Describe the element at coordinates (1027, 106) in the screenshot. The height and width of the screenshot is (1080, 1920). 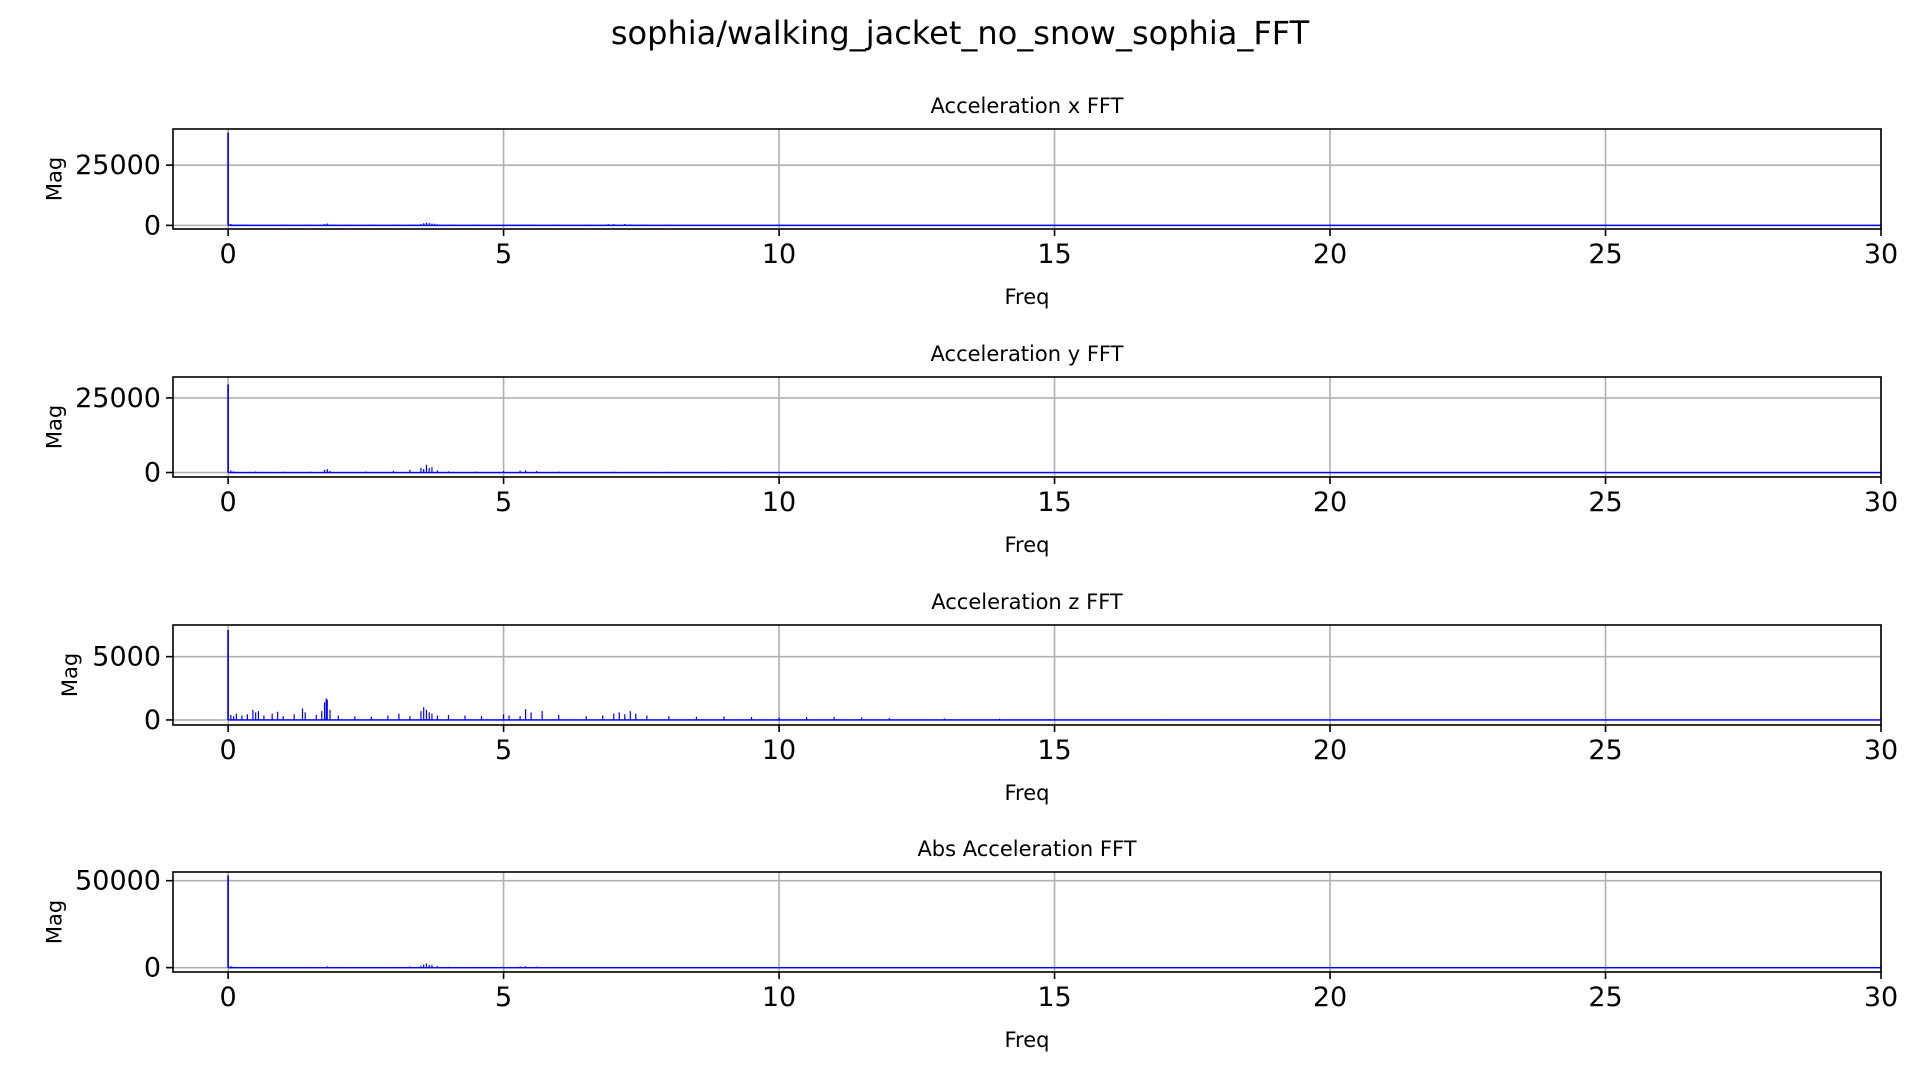
I see `subplot-title: Acceleration x FFT` at that location.